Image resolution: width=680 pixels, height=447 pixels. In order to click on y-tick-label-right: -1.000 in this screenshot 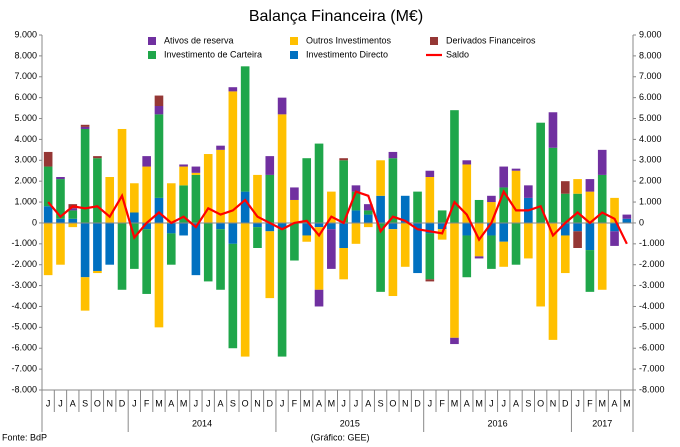, I will do `click(652, 243)`.